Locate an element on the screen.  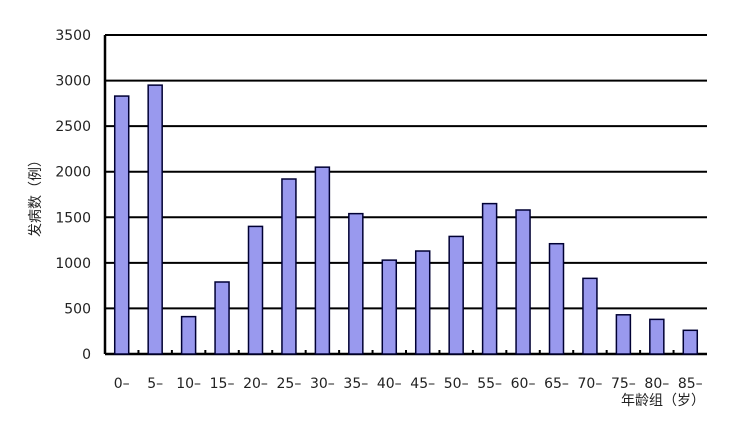
y-axis-label: 发病数（例） is located at coordinates (36, 195).